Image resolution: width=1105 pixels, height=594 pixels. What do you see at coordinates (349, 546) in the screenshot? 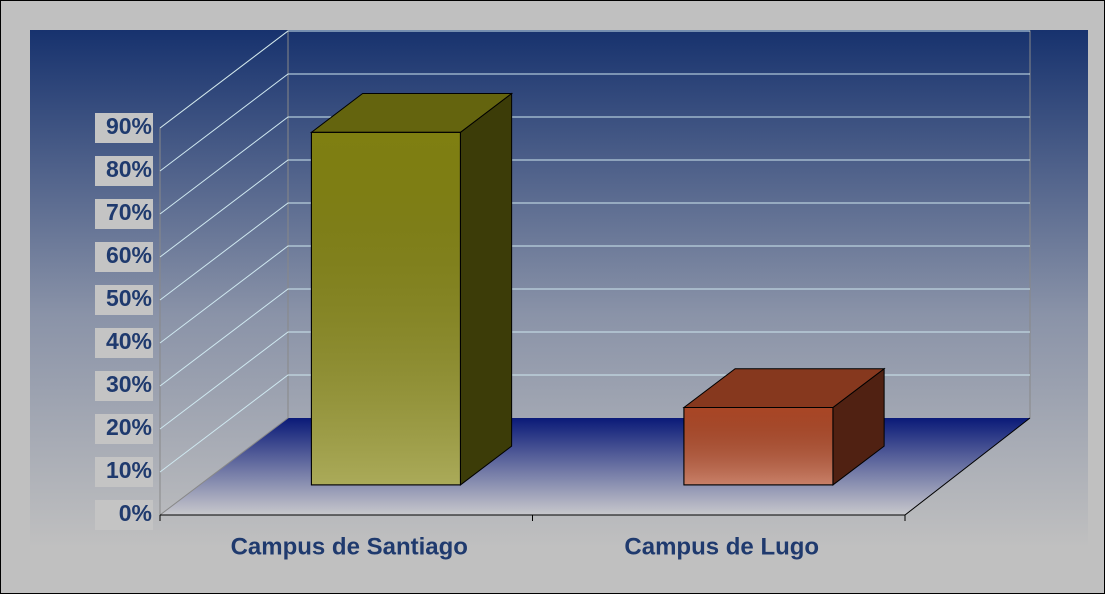
I see `x-tick-label: Campus de Santiago` at bounding box center [349, 546].